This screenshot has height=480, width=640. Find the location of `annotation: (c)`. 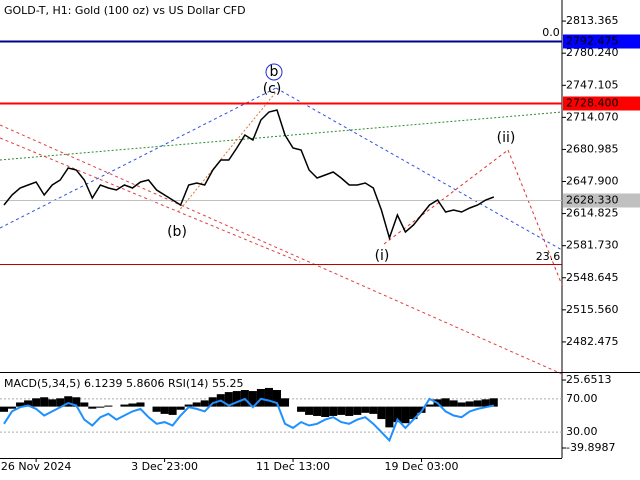

annotation: (c) is located at coordinates (272, 89).